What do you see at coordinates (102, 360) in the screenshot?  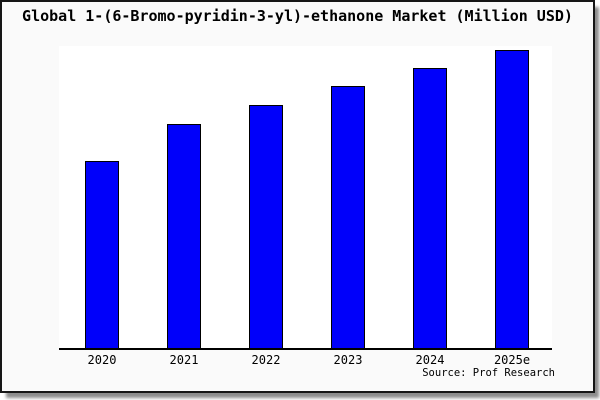 I see `x-tick-label-2020: 2020` at bounding box center [102, 360].